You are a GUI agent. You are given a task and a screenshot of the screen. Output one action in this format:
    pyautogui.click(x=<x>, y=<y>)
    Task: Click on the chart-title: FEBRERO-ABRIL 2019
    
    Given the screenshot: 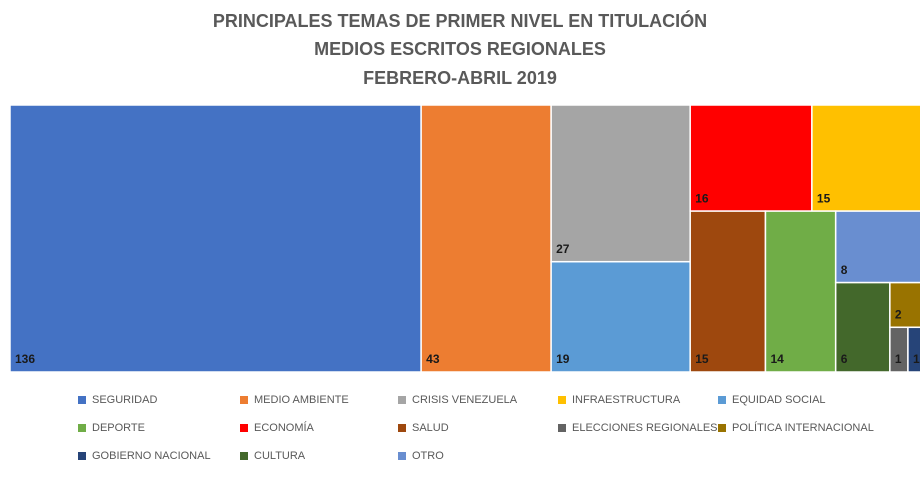 What is the action you would take?
    pyautogui.click(x=460, y=78)
    